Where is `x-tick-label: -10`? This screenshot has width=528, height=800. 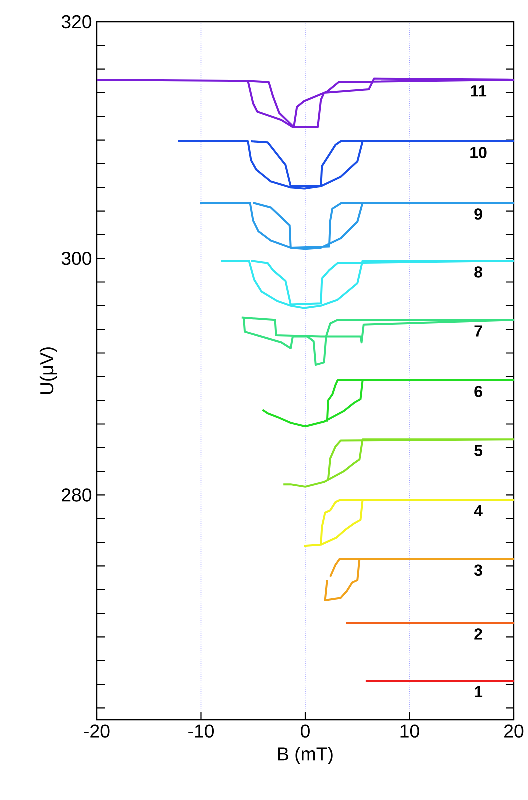
x-tick-label: -10 is located at coordinates (201, 731).